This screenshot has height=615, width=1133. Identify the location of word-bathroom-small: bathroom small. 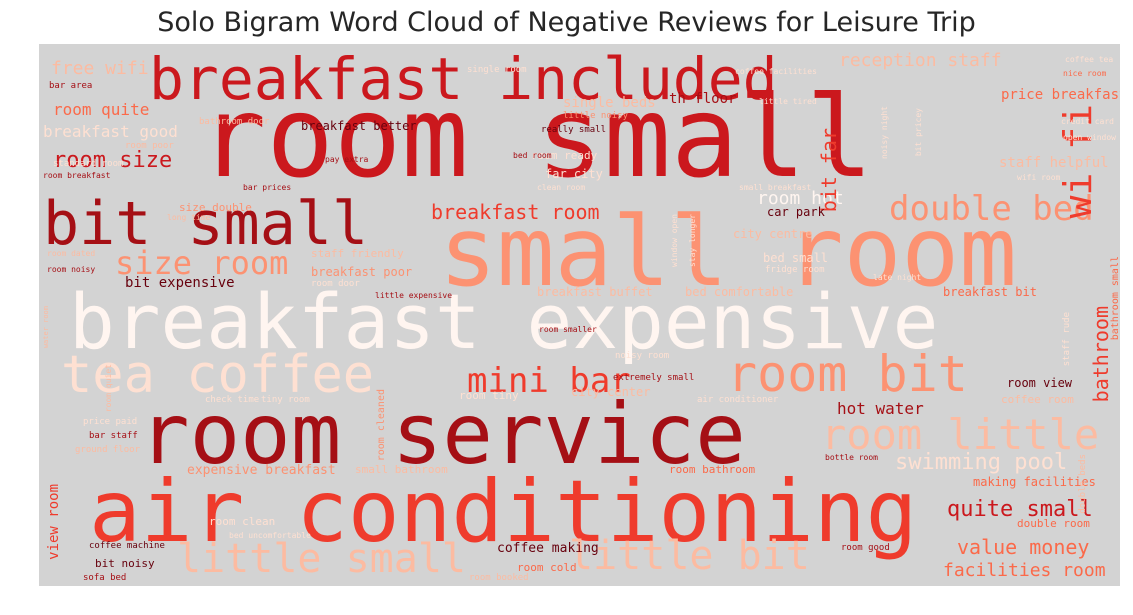
(1115, 298).